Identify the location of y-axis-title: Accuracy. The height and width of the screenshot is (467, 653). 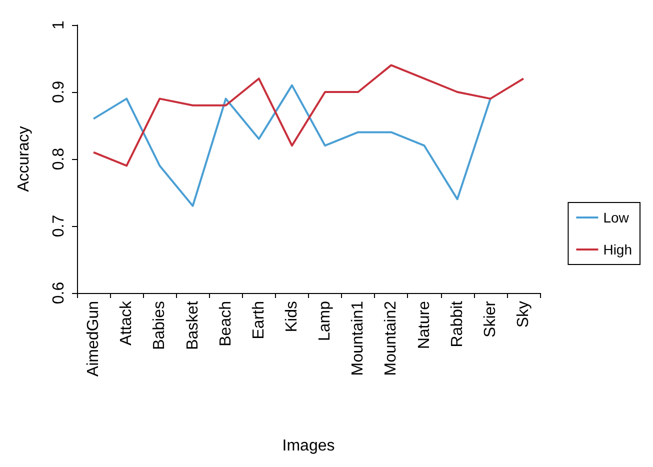
(24, 159).